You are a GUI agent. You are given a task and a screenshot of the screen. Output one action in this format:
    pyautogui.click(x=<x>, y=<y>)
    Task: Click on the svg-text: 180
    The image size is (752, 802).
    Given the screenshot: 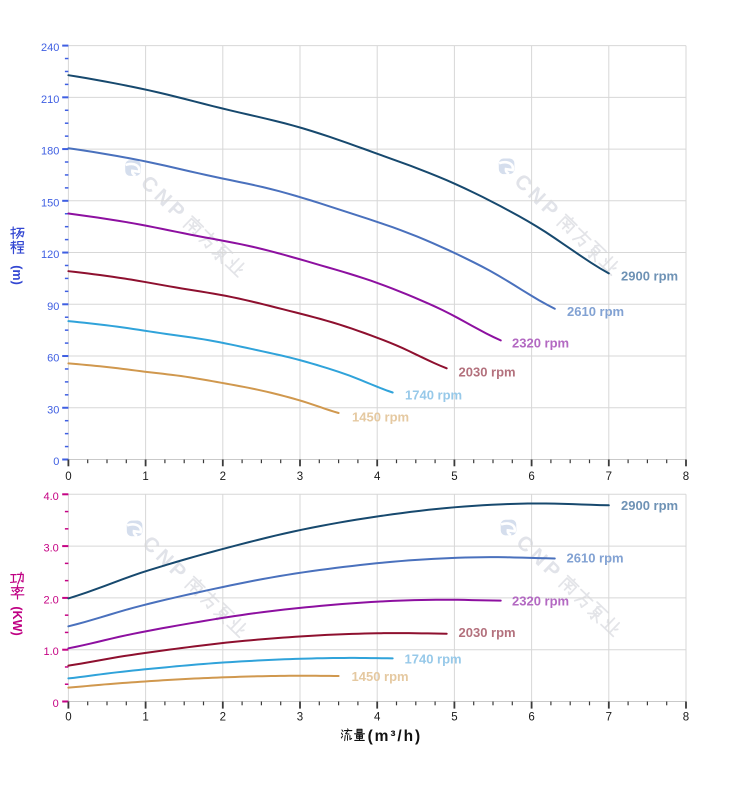 What is the action you would take?
    pyautogui.click(x=50, y=152)
    